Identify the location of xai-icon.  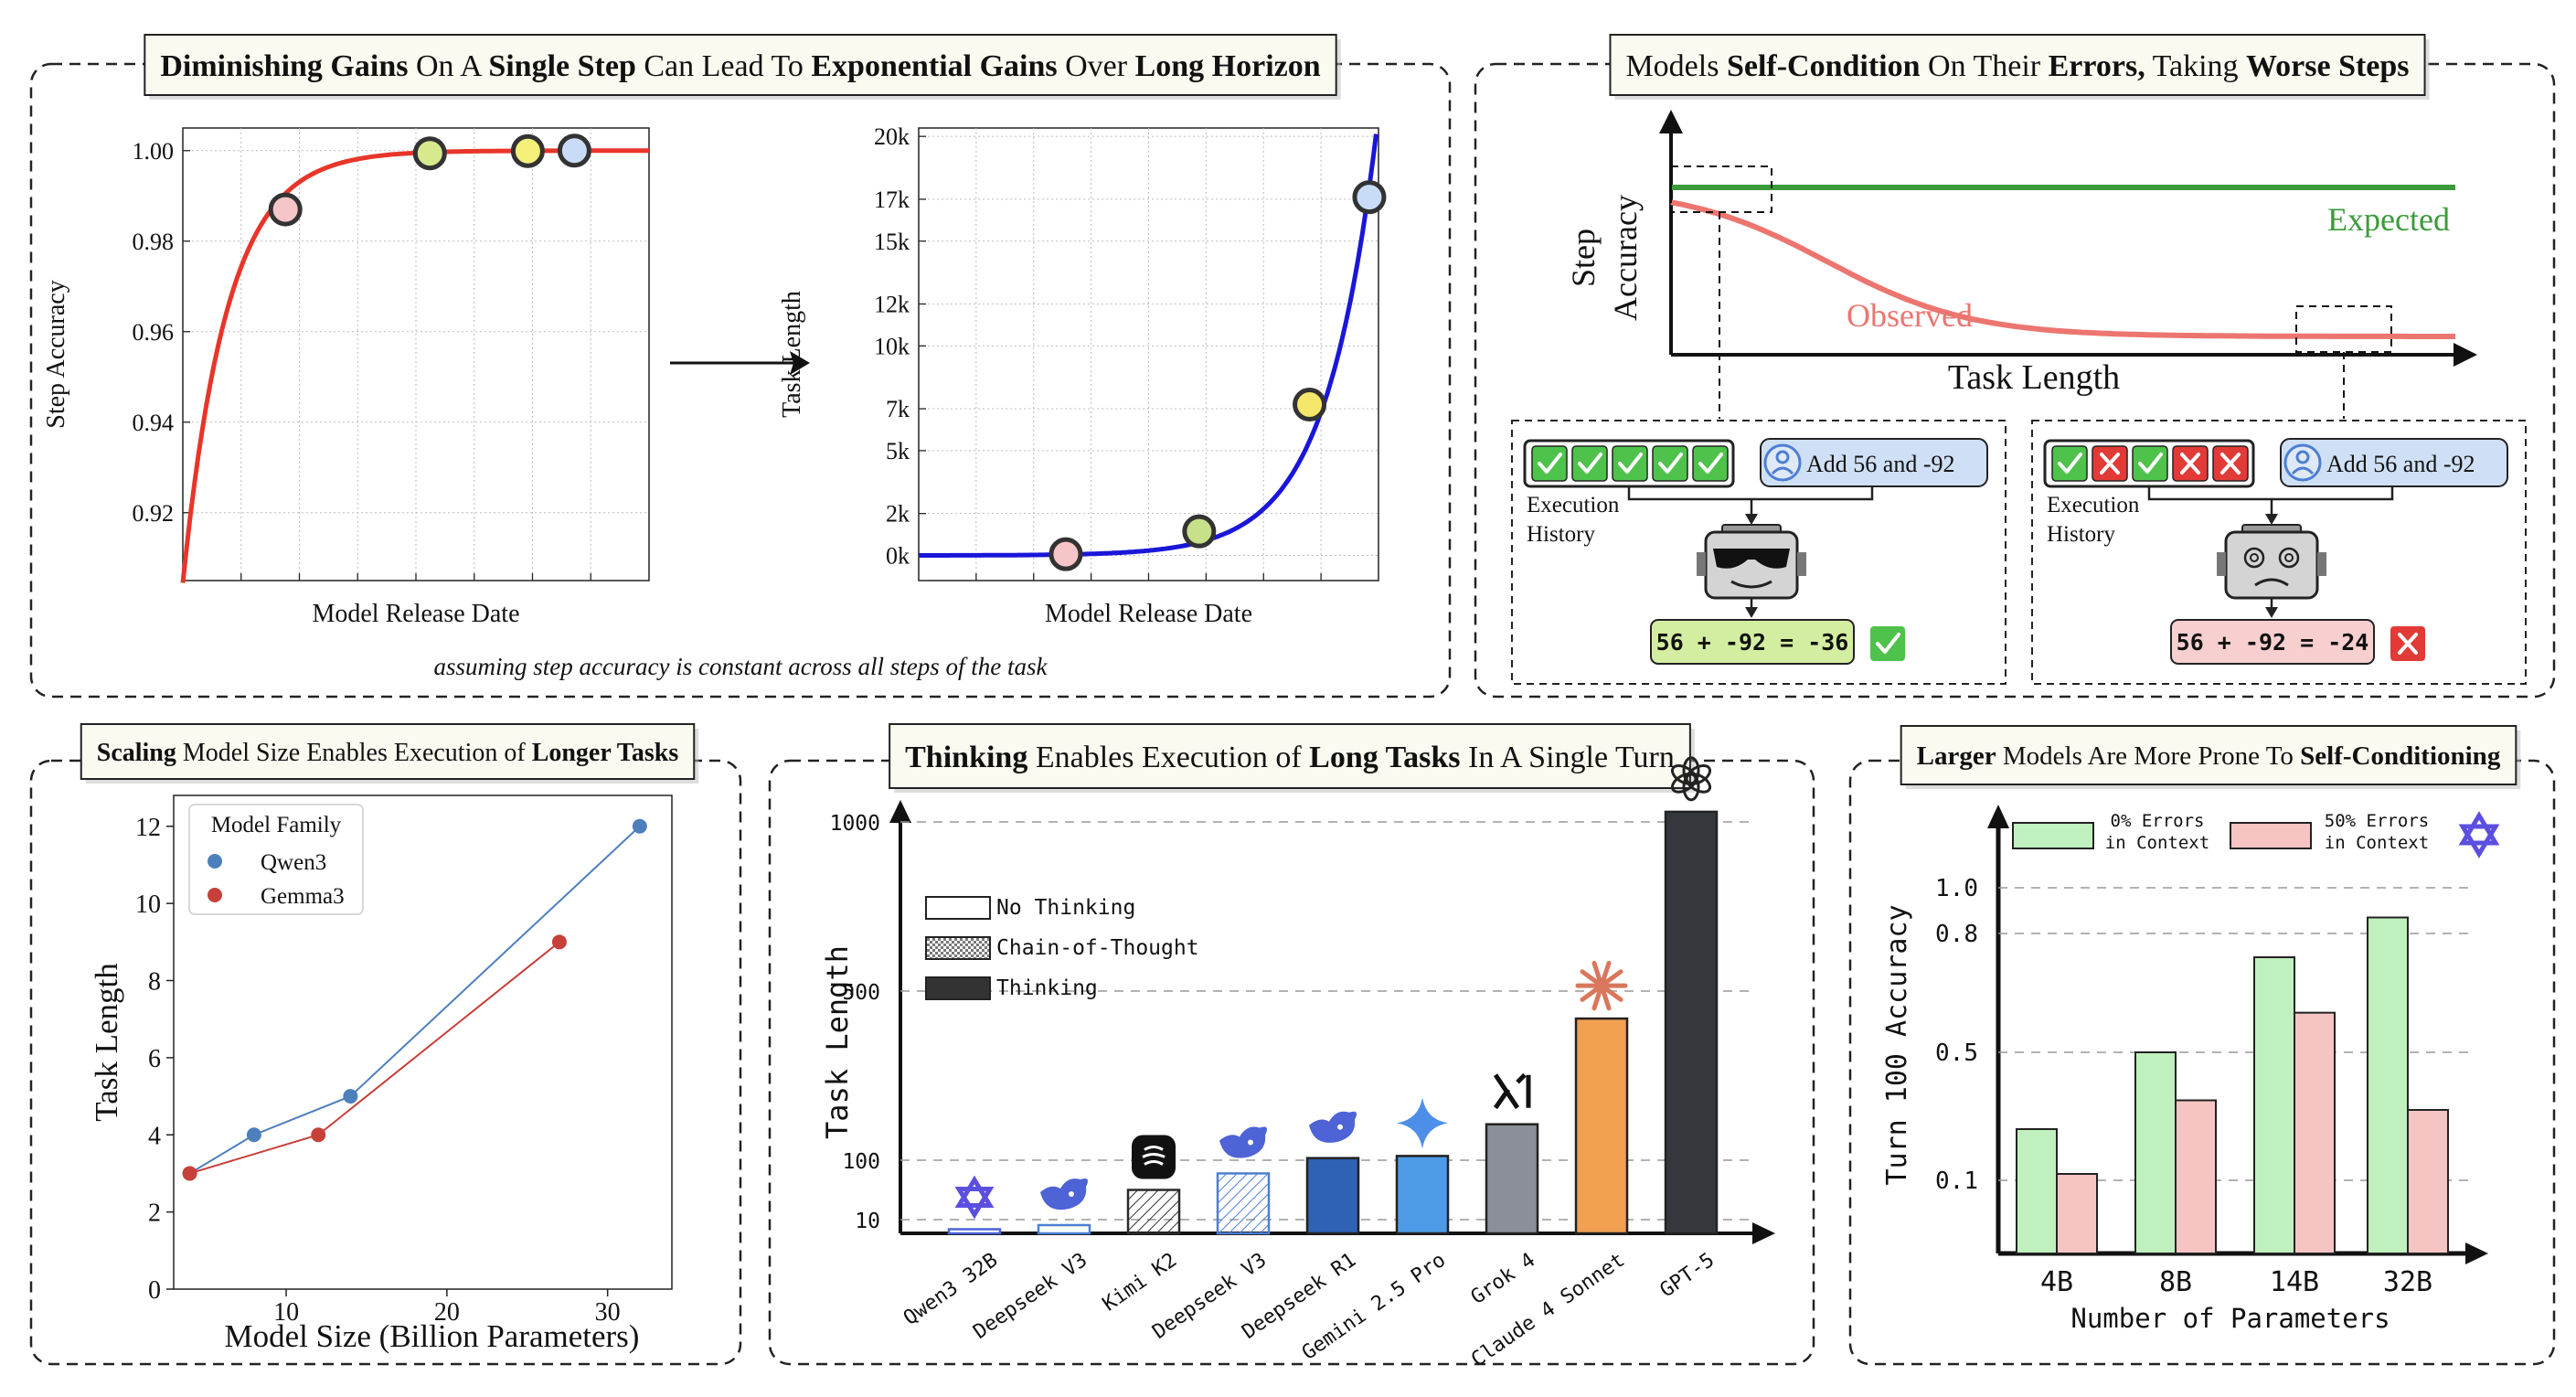
(1512, 1091).